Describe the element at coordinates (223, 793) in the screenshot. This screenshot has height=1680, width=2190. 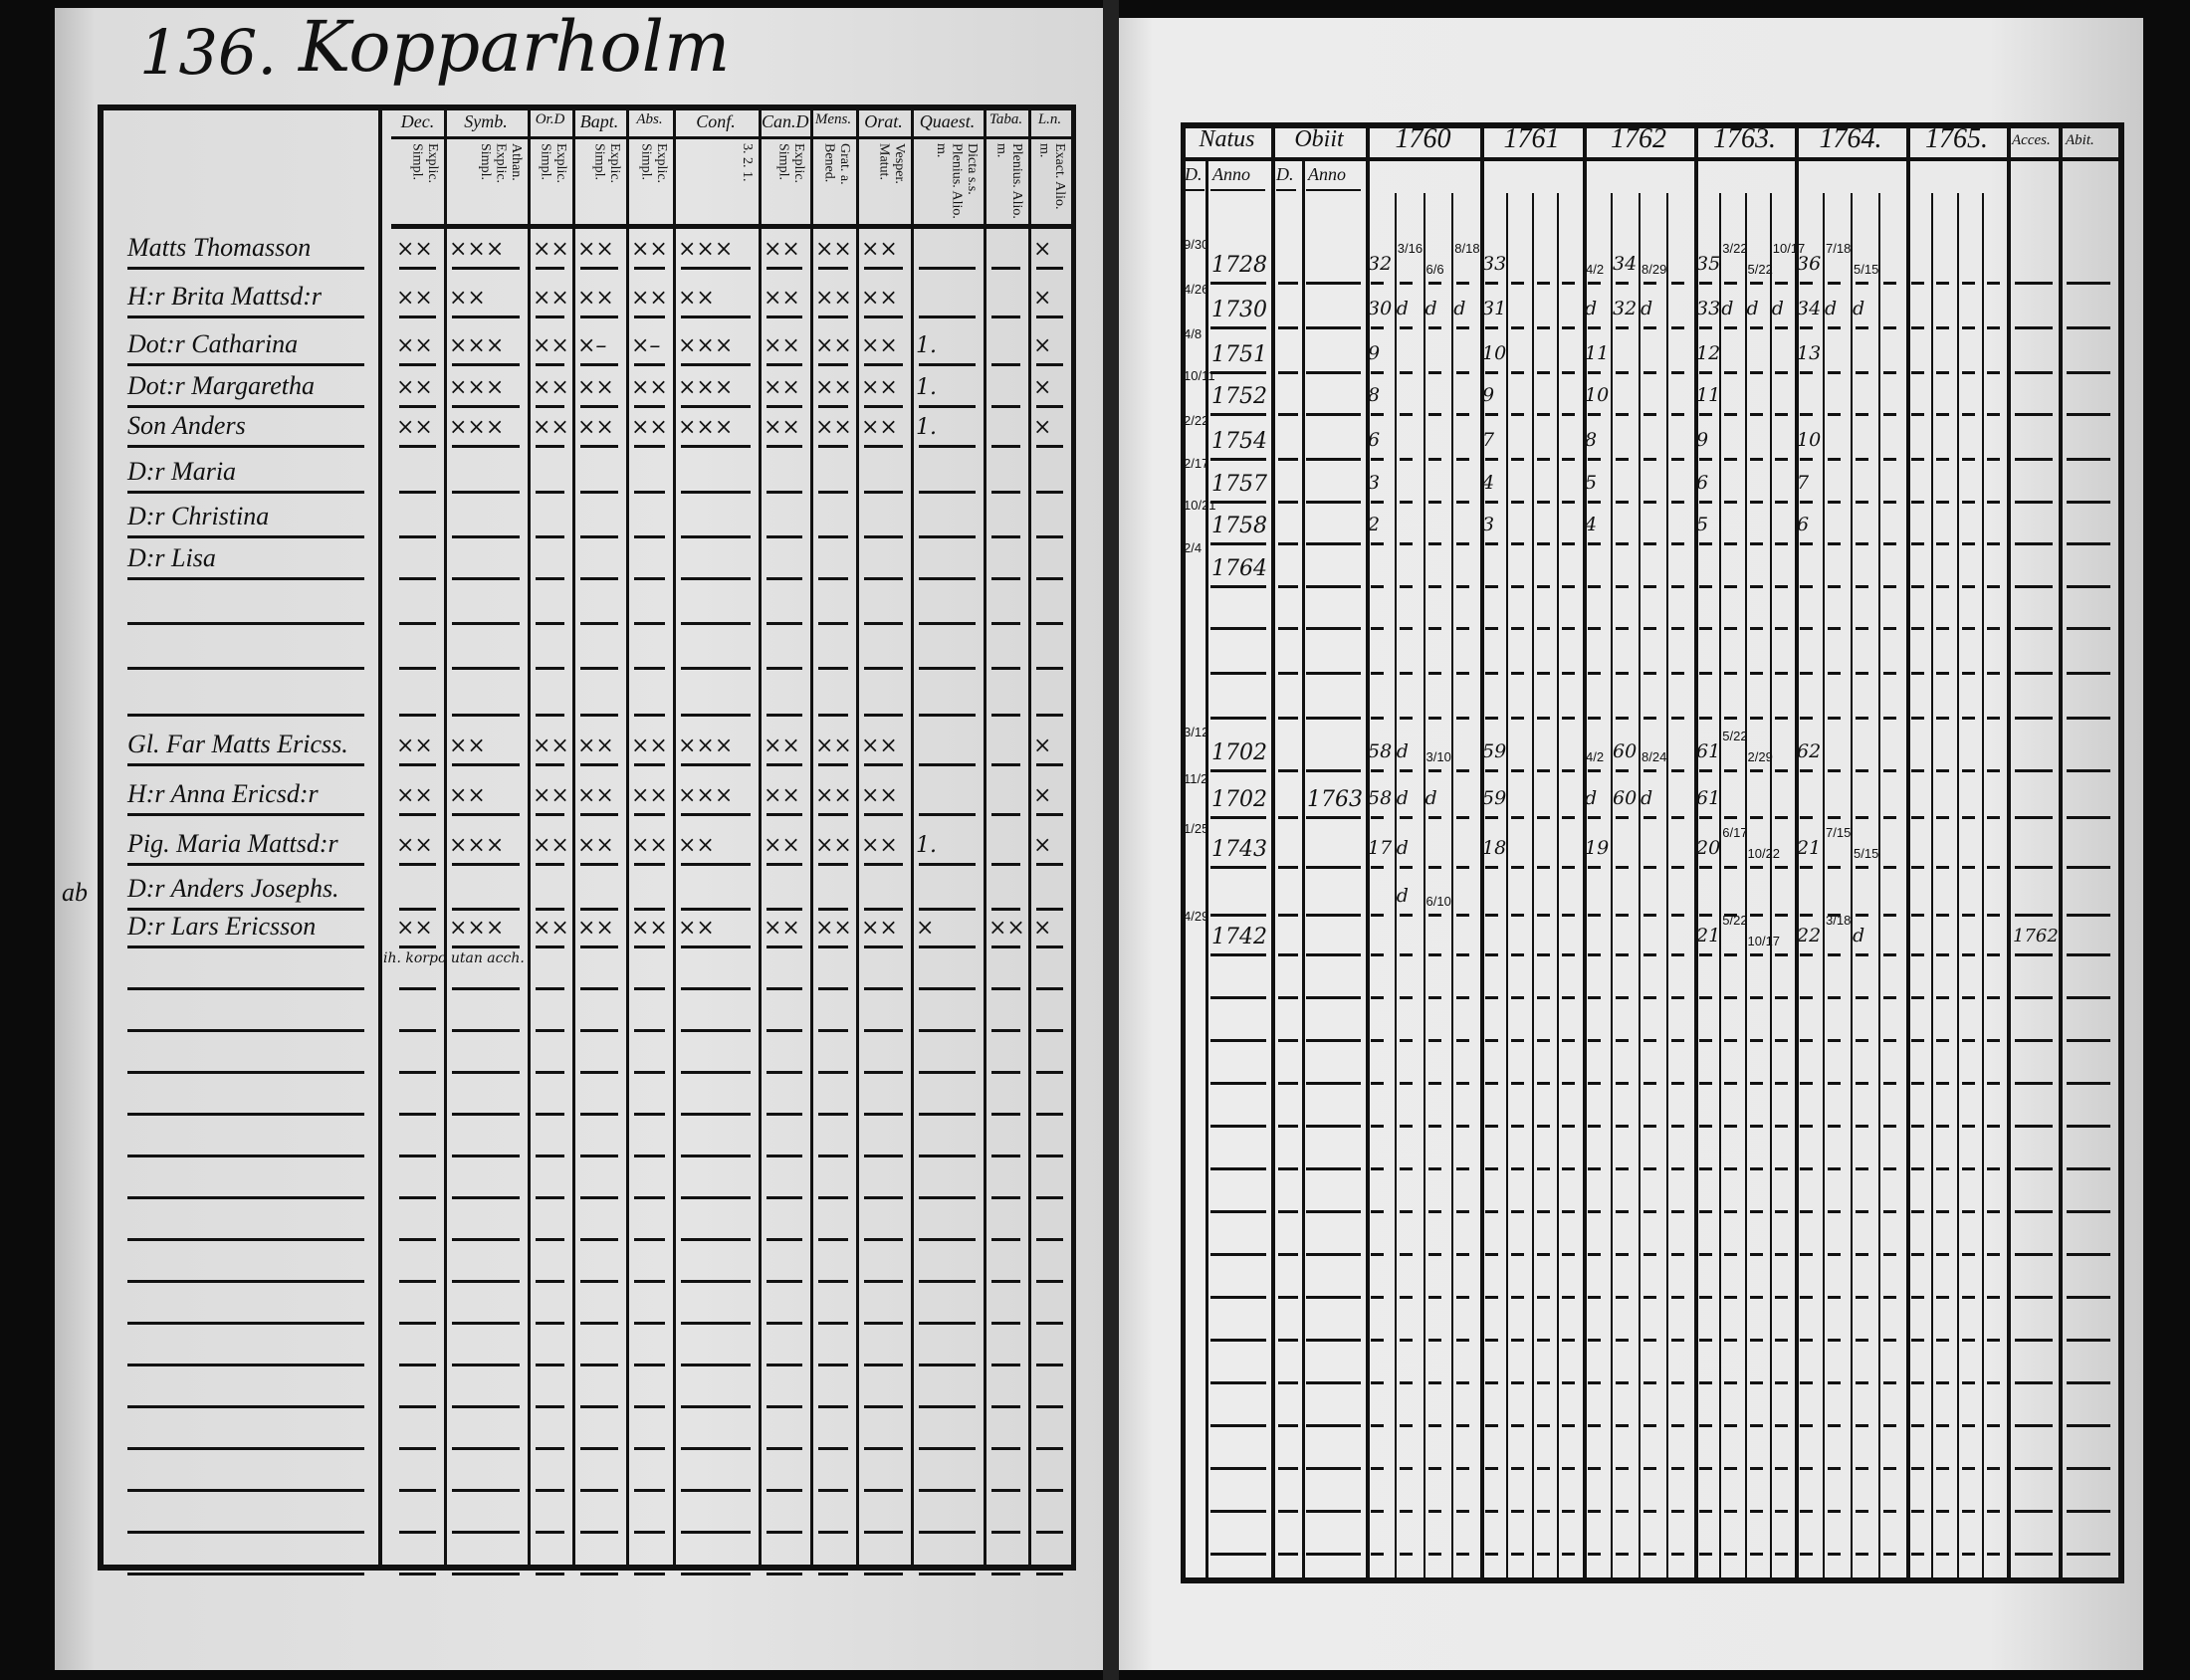
I see `person-name: H:r Anna Ericsd:r` at that location.